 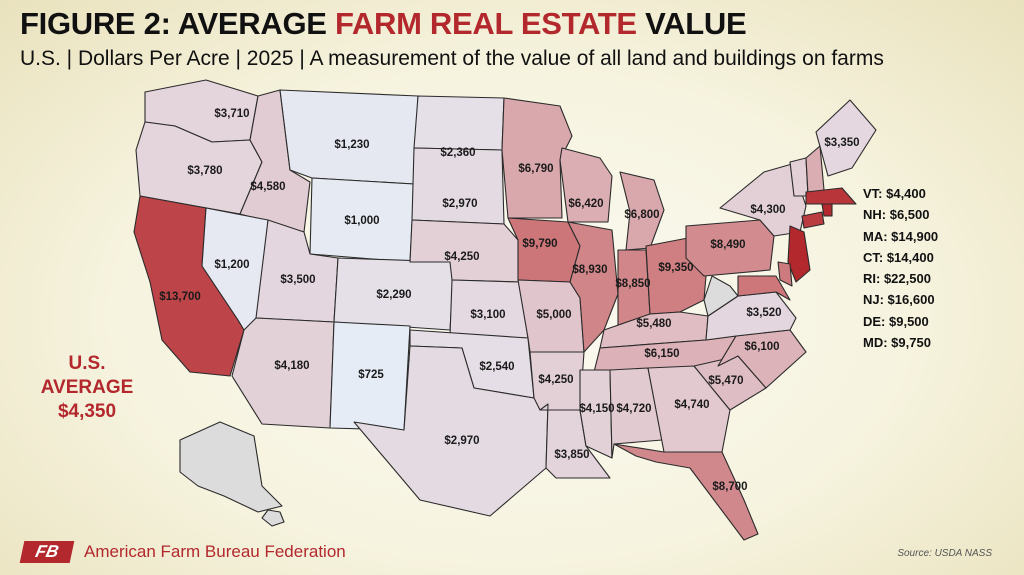 I want to click on state-il, so click(x=593, y=287).